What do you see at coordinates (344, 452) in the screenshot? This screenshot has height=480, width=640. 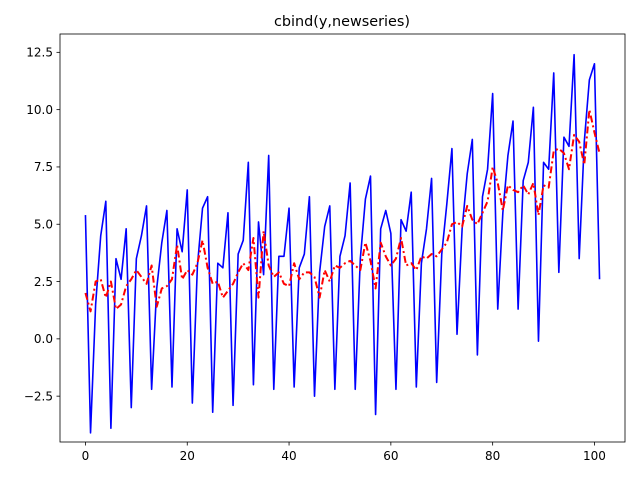 I see `x-axis: 0 20 40 60 80 100` at bounding box center [344, 452].